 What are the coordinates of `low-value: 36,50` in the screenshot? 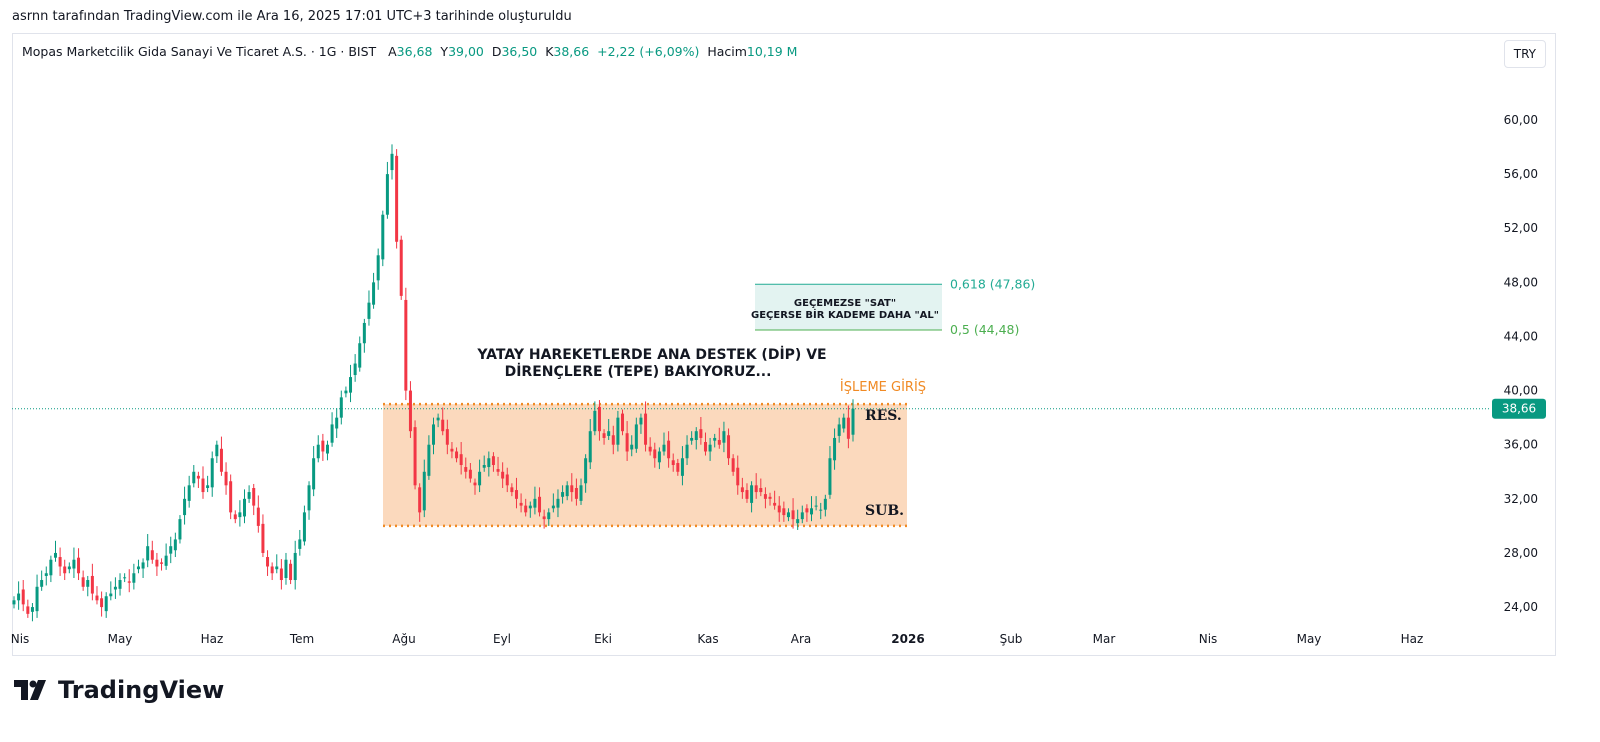 It's located at (519, 51).